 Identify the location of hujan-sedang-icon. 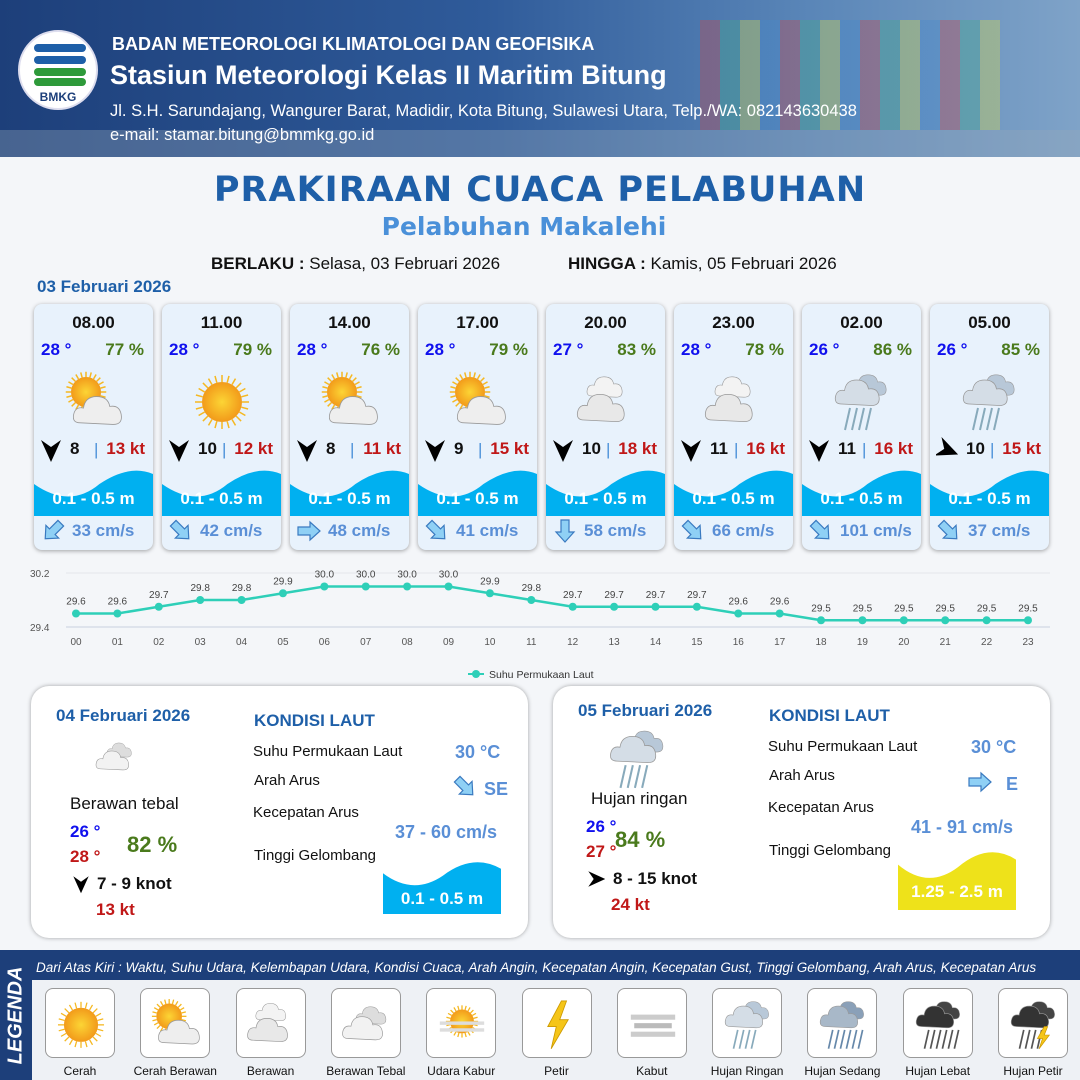
(843, 1024).